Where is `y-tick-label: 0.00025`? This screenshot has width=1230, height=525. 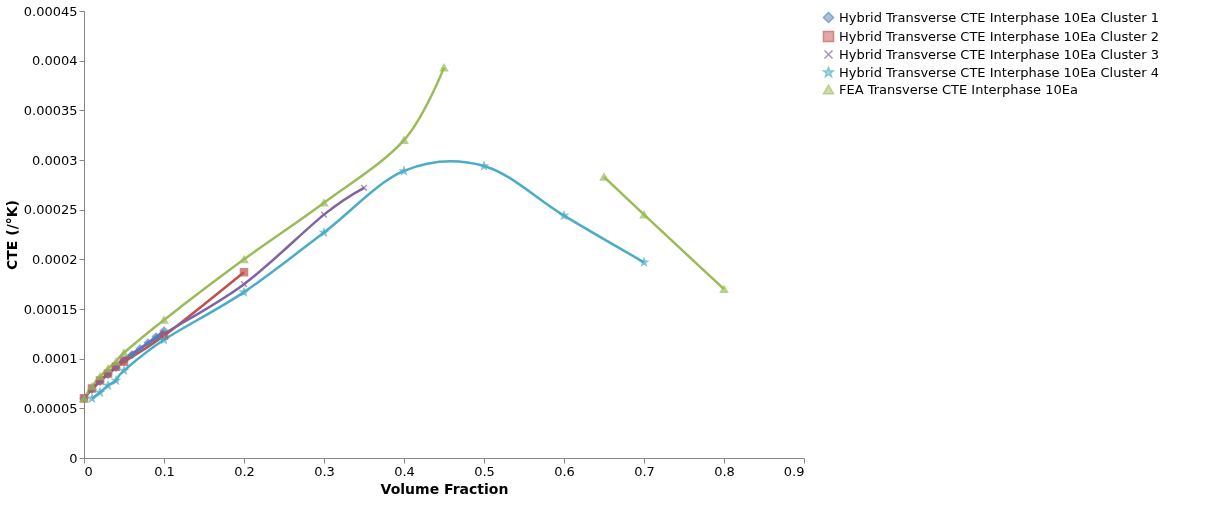
y-tick-label: 0.00025 is located at coordinates (50, 210).